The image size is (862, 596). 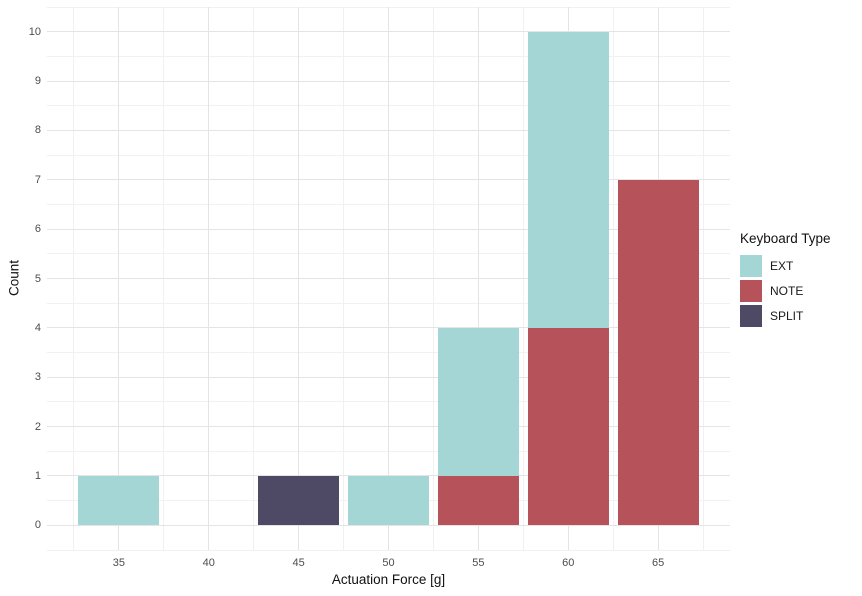 What do you see at coordinates (478, 563) in the screenshot?
I see `x-tick-label: 55` at bounding box center [478, 563].